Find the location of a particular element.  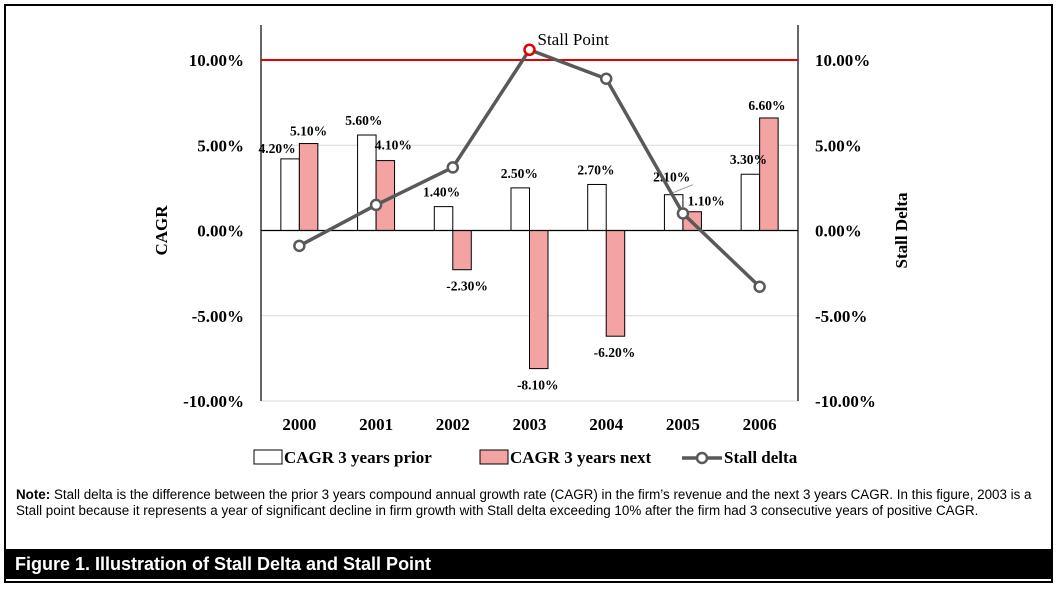

data-label-next: -8.10% is located at coordinates (538, 385).